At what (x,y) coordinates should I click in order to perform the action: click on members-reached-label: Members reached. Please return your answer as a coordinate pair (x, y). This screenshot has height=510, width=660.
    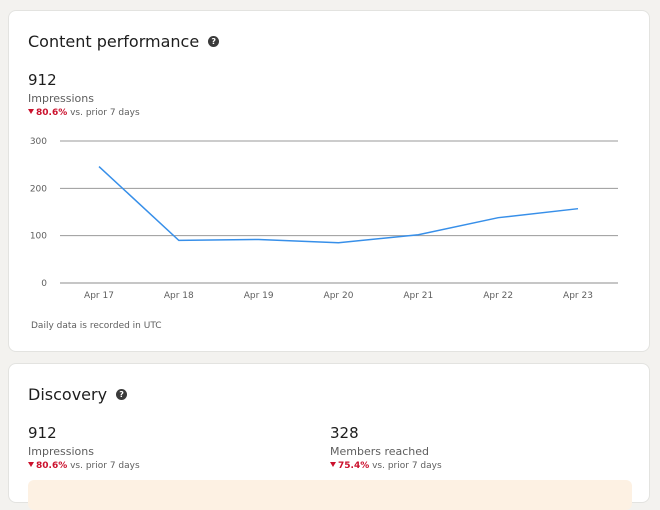
    Looking at the image, I should click on (380, 451).